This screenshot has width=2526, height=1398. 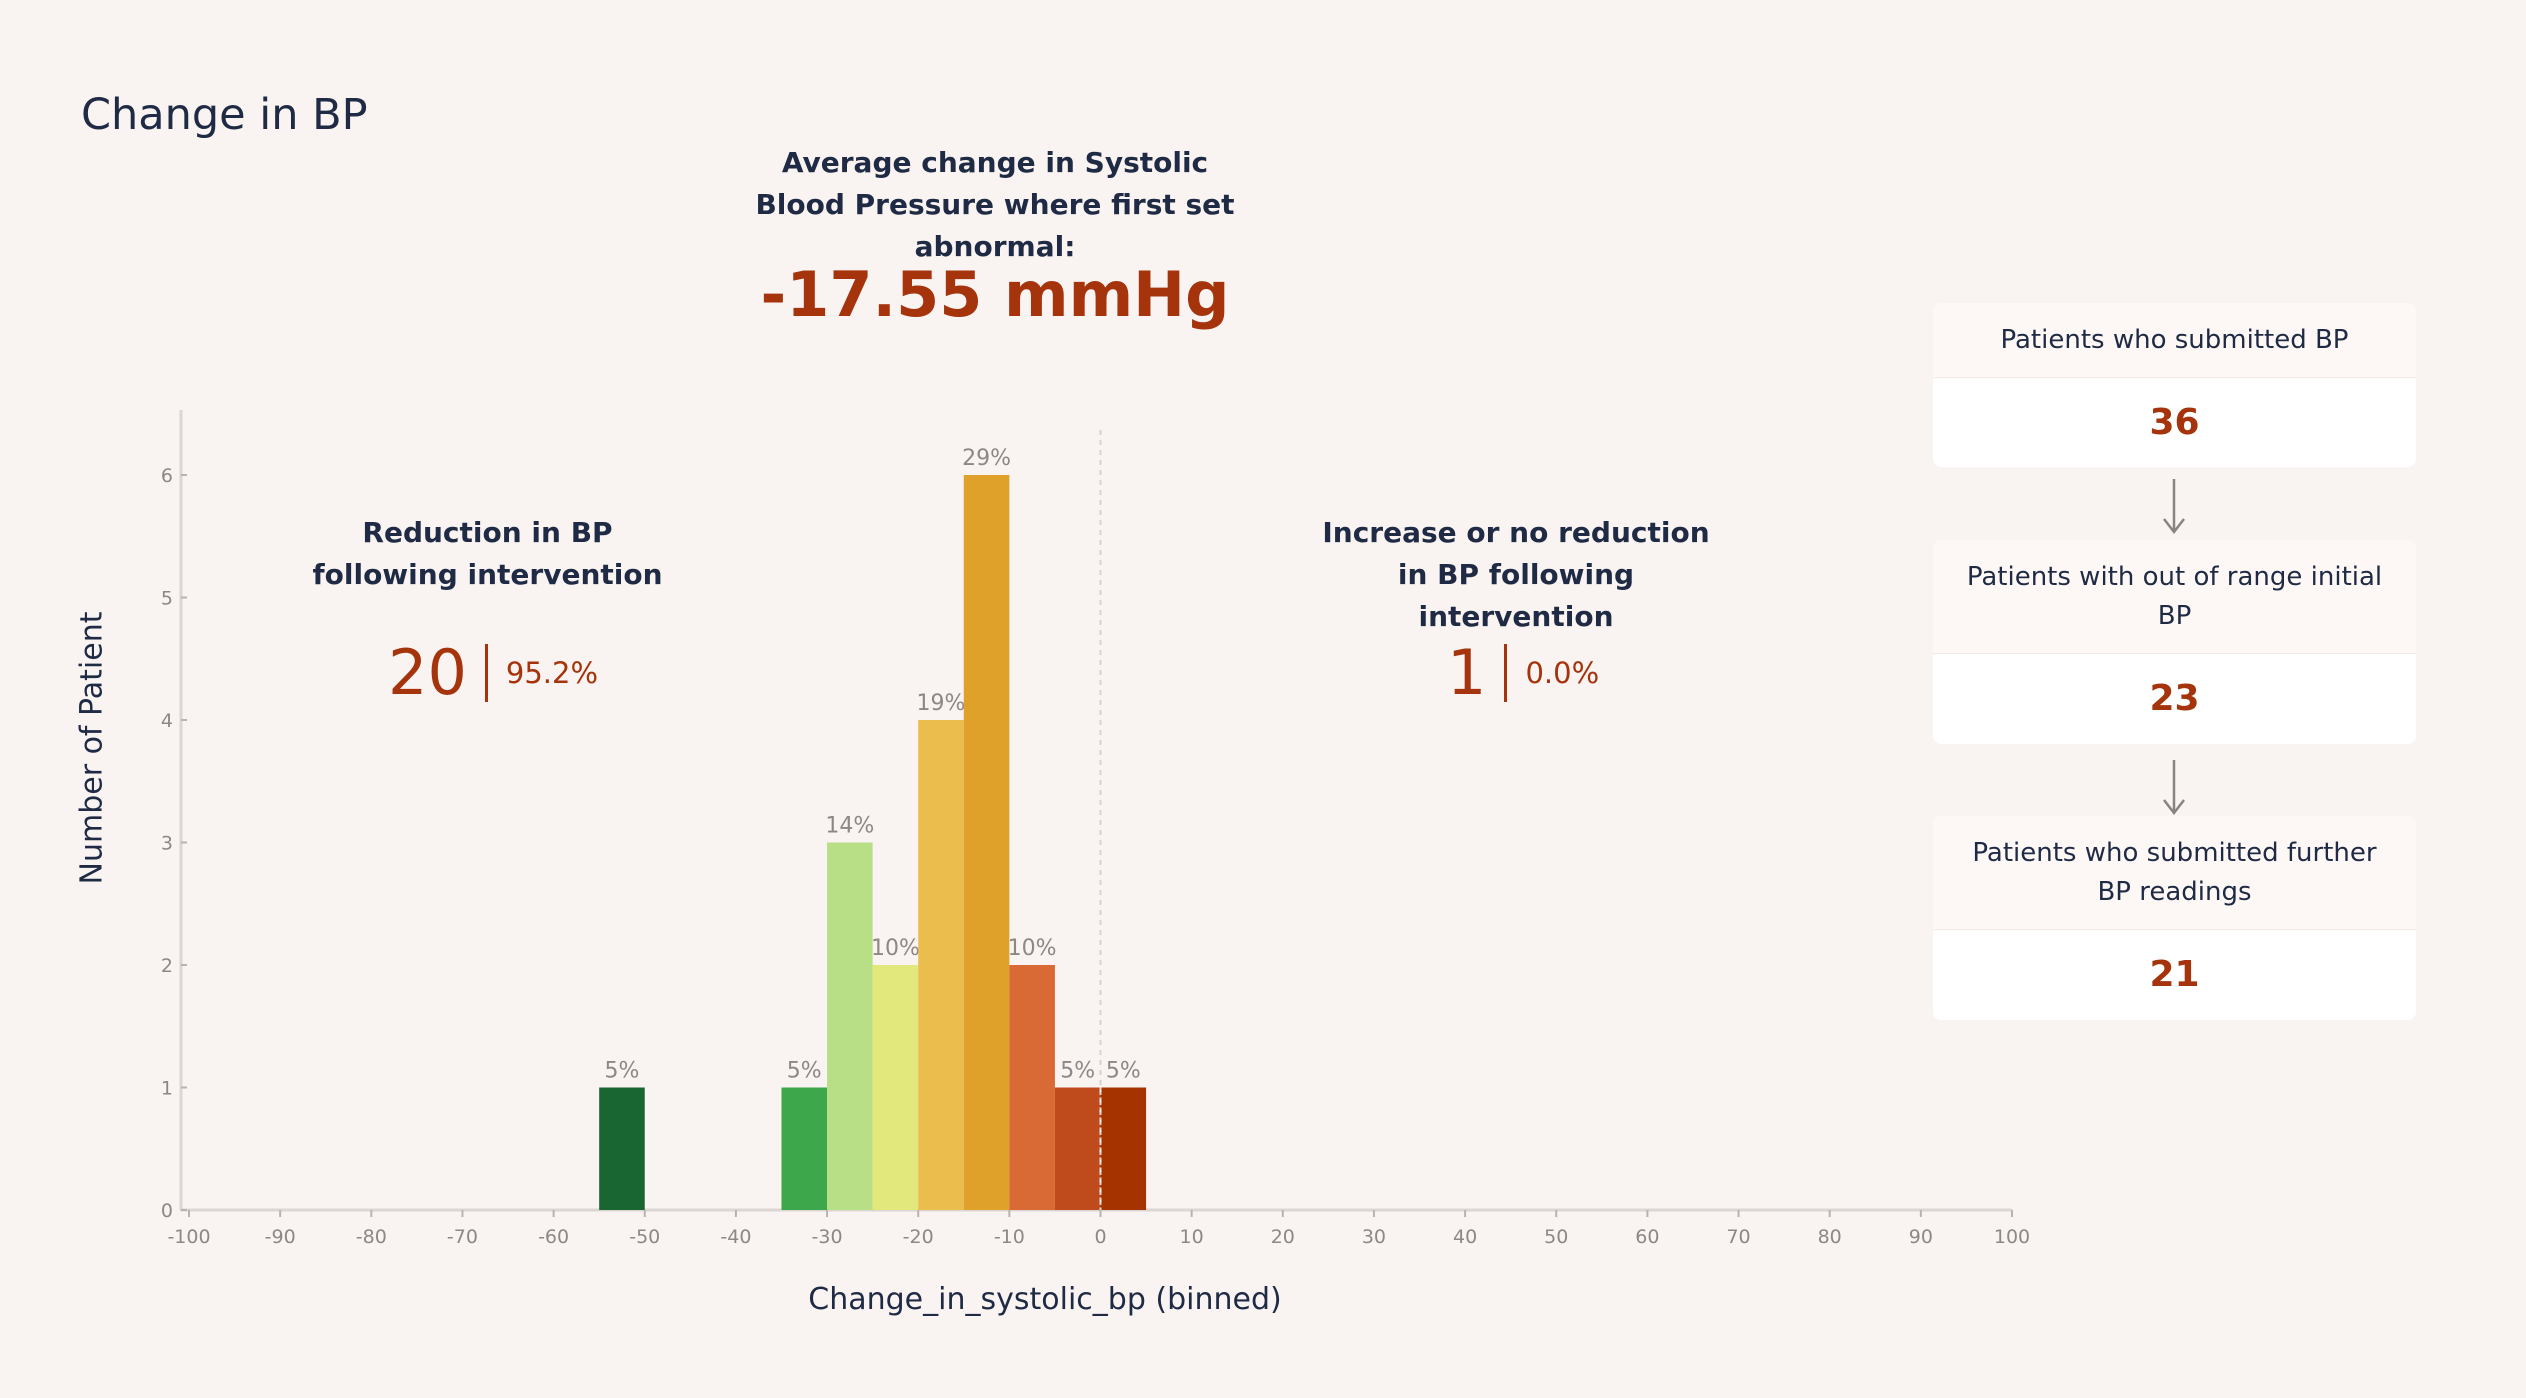 I want to click on x-tick-label: 90, so click(x=1921, y=1237).